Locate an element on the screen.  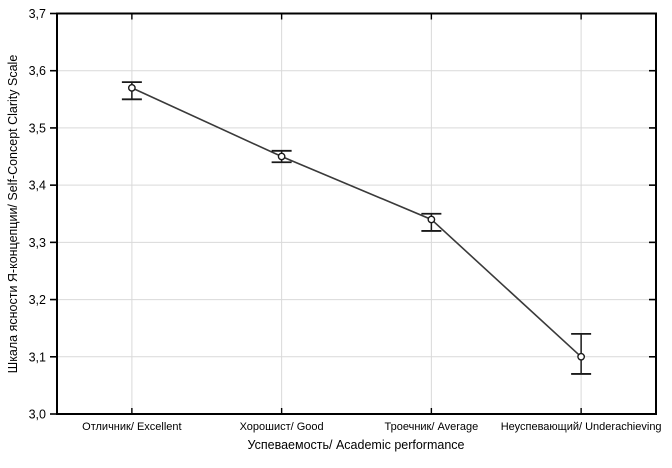
x-category-label: Троечник/ Average is located at coordinates (432, 427).